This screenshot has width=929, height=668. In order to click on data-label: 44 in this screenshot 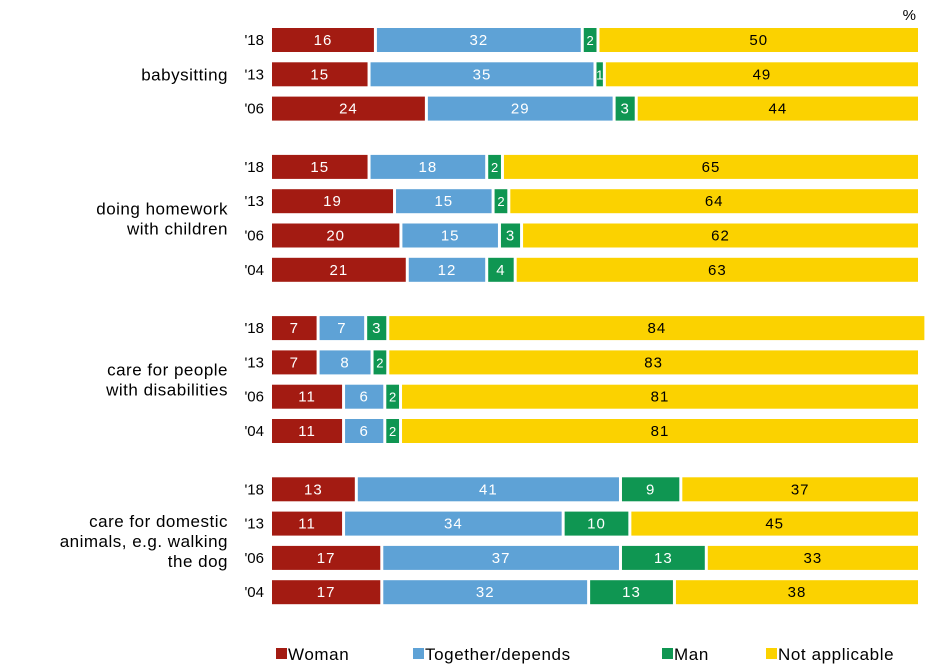, I will do `click(778, 109)`.